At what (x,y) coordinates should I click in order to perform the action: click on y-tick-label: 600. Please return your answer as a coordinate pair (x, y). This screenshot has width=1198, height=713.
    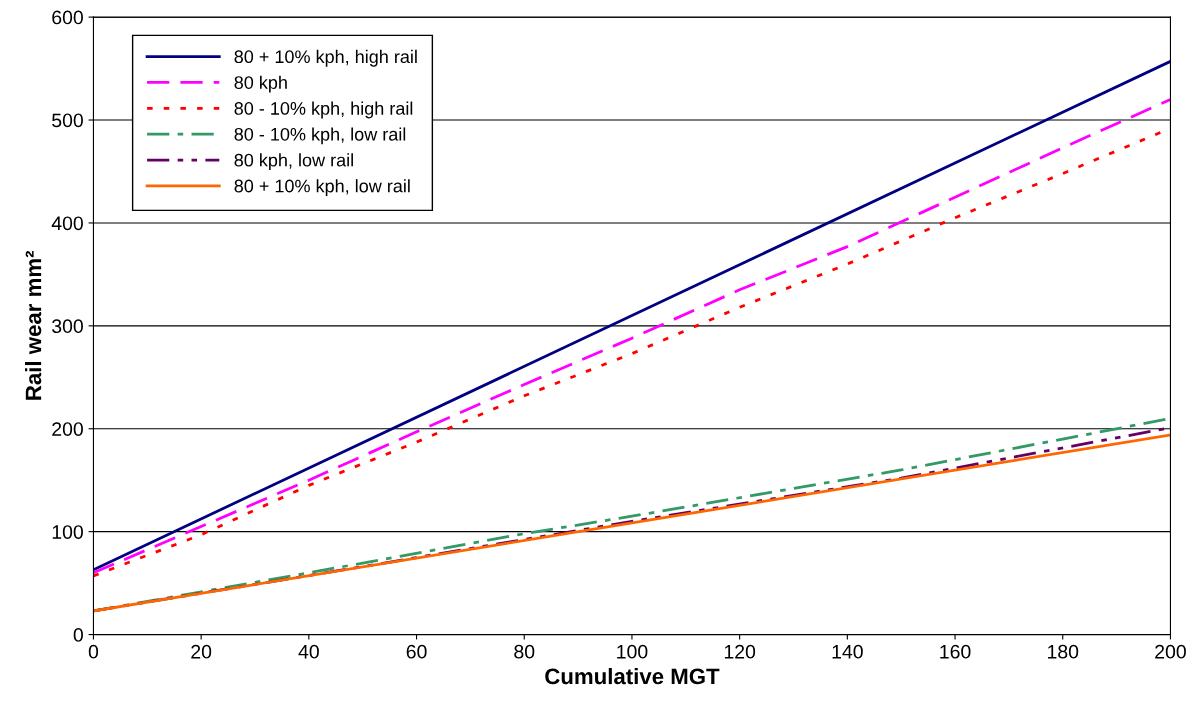
    Looking at the image, I should click on (67, 17).